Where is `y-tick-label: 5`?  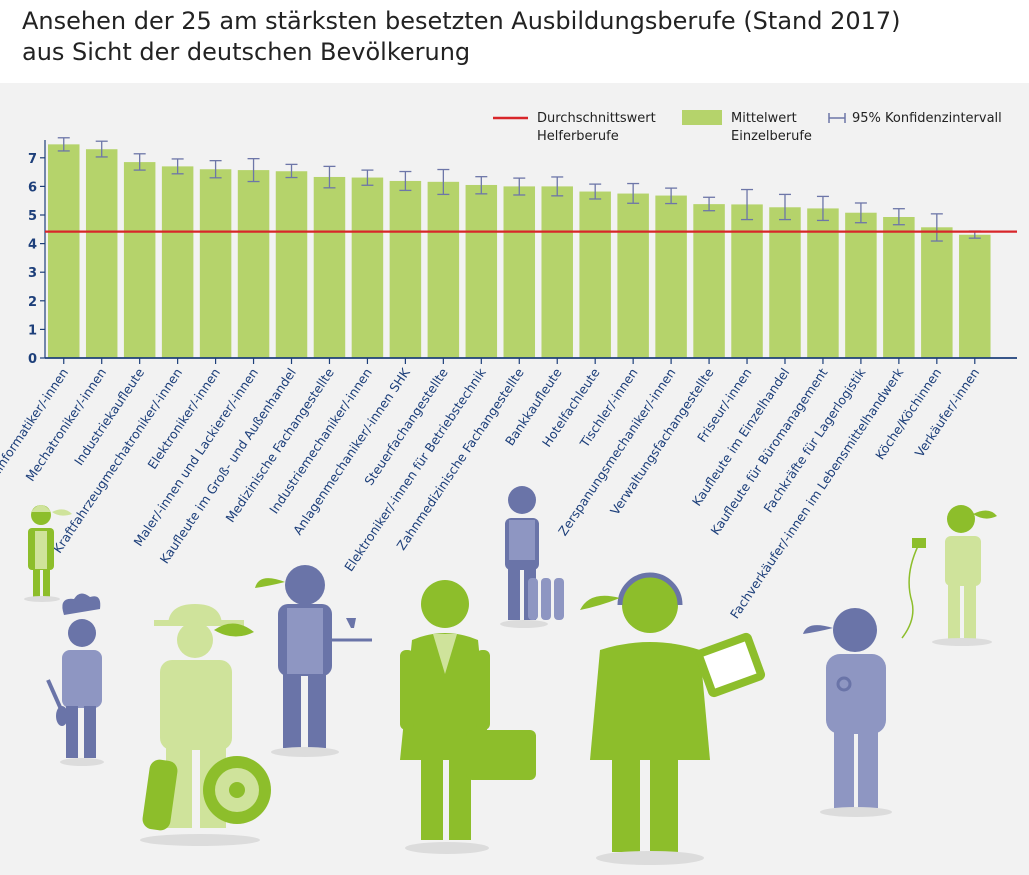
y-tick-label: 5 is located at coordinates (32, 216).